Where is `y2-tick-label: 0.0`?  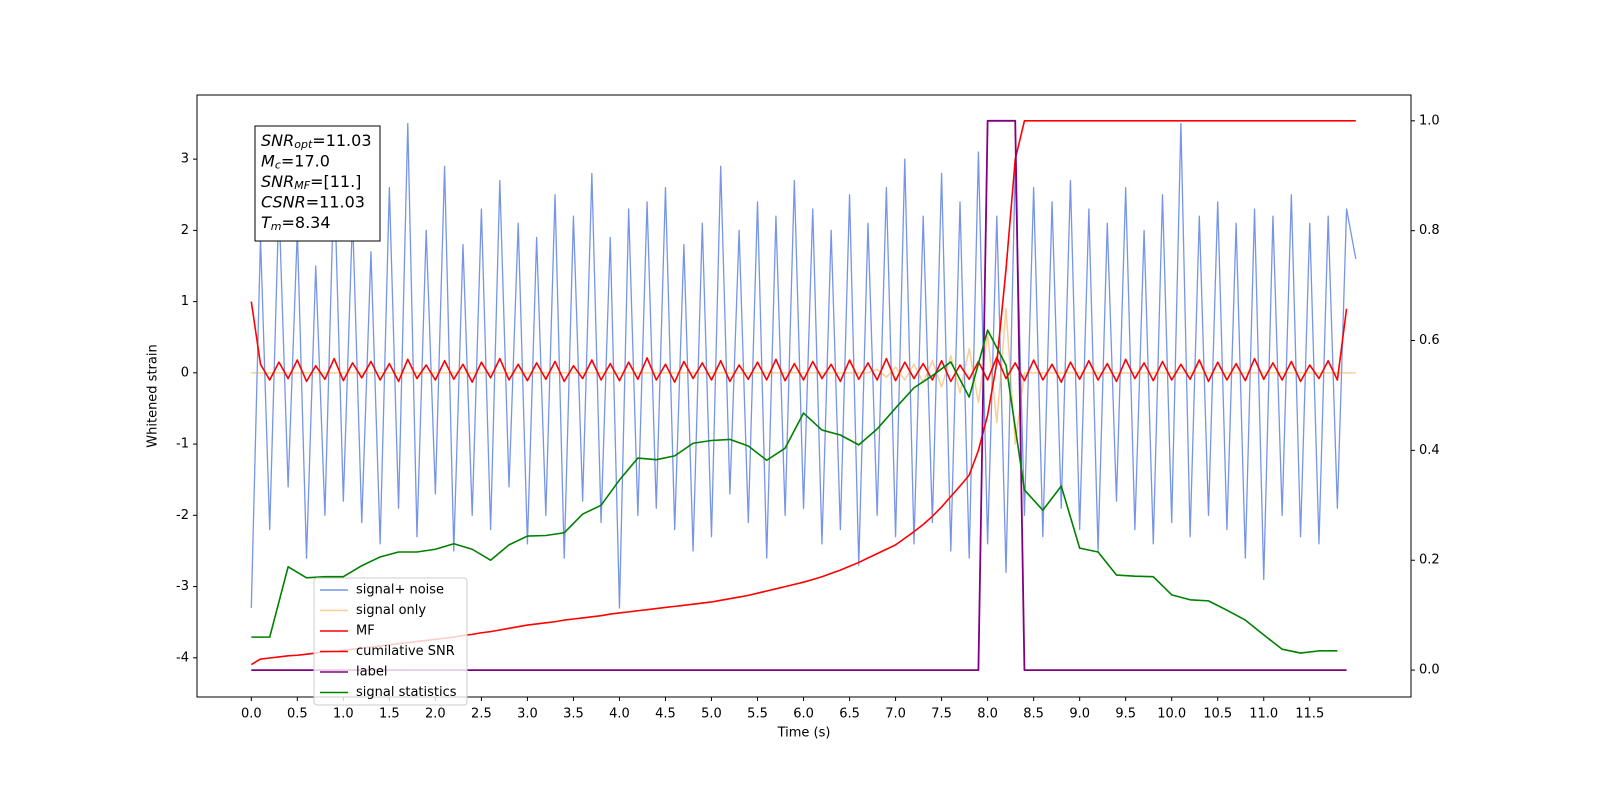
y2-tick-label: 0.0 is located at coordinates (1429, 670).